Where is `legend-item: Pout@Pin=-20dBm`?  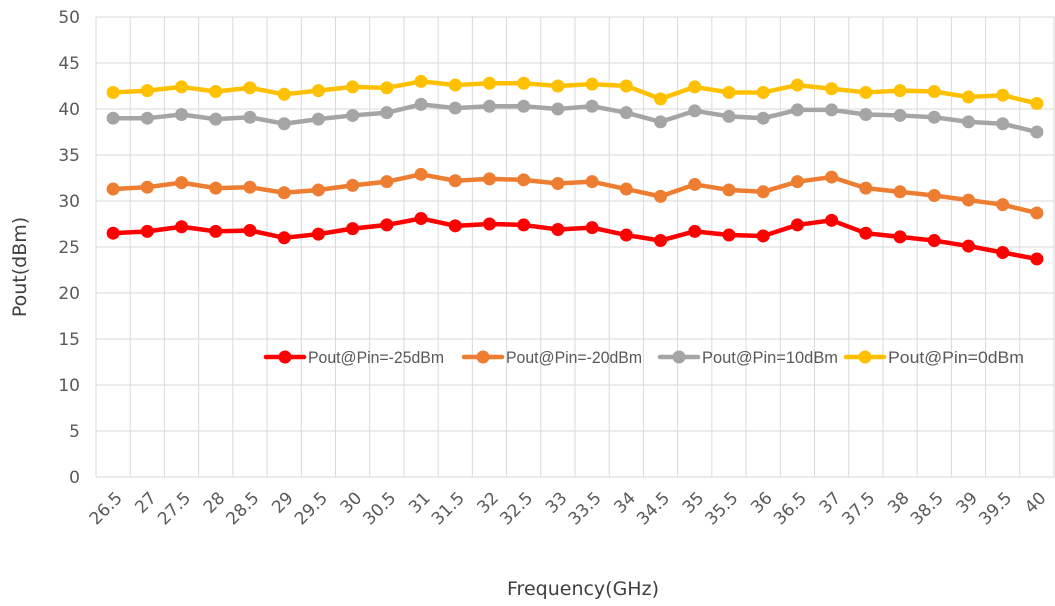
legend-item: Pout@Pin=-20dBm is located at coordinates (551, 357).